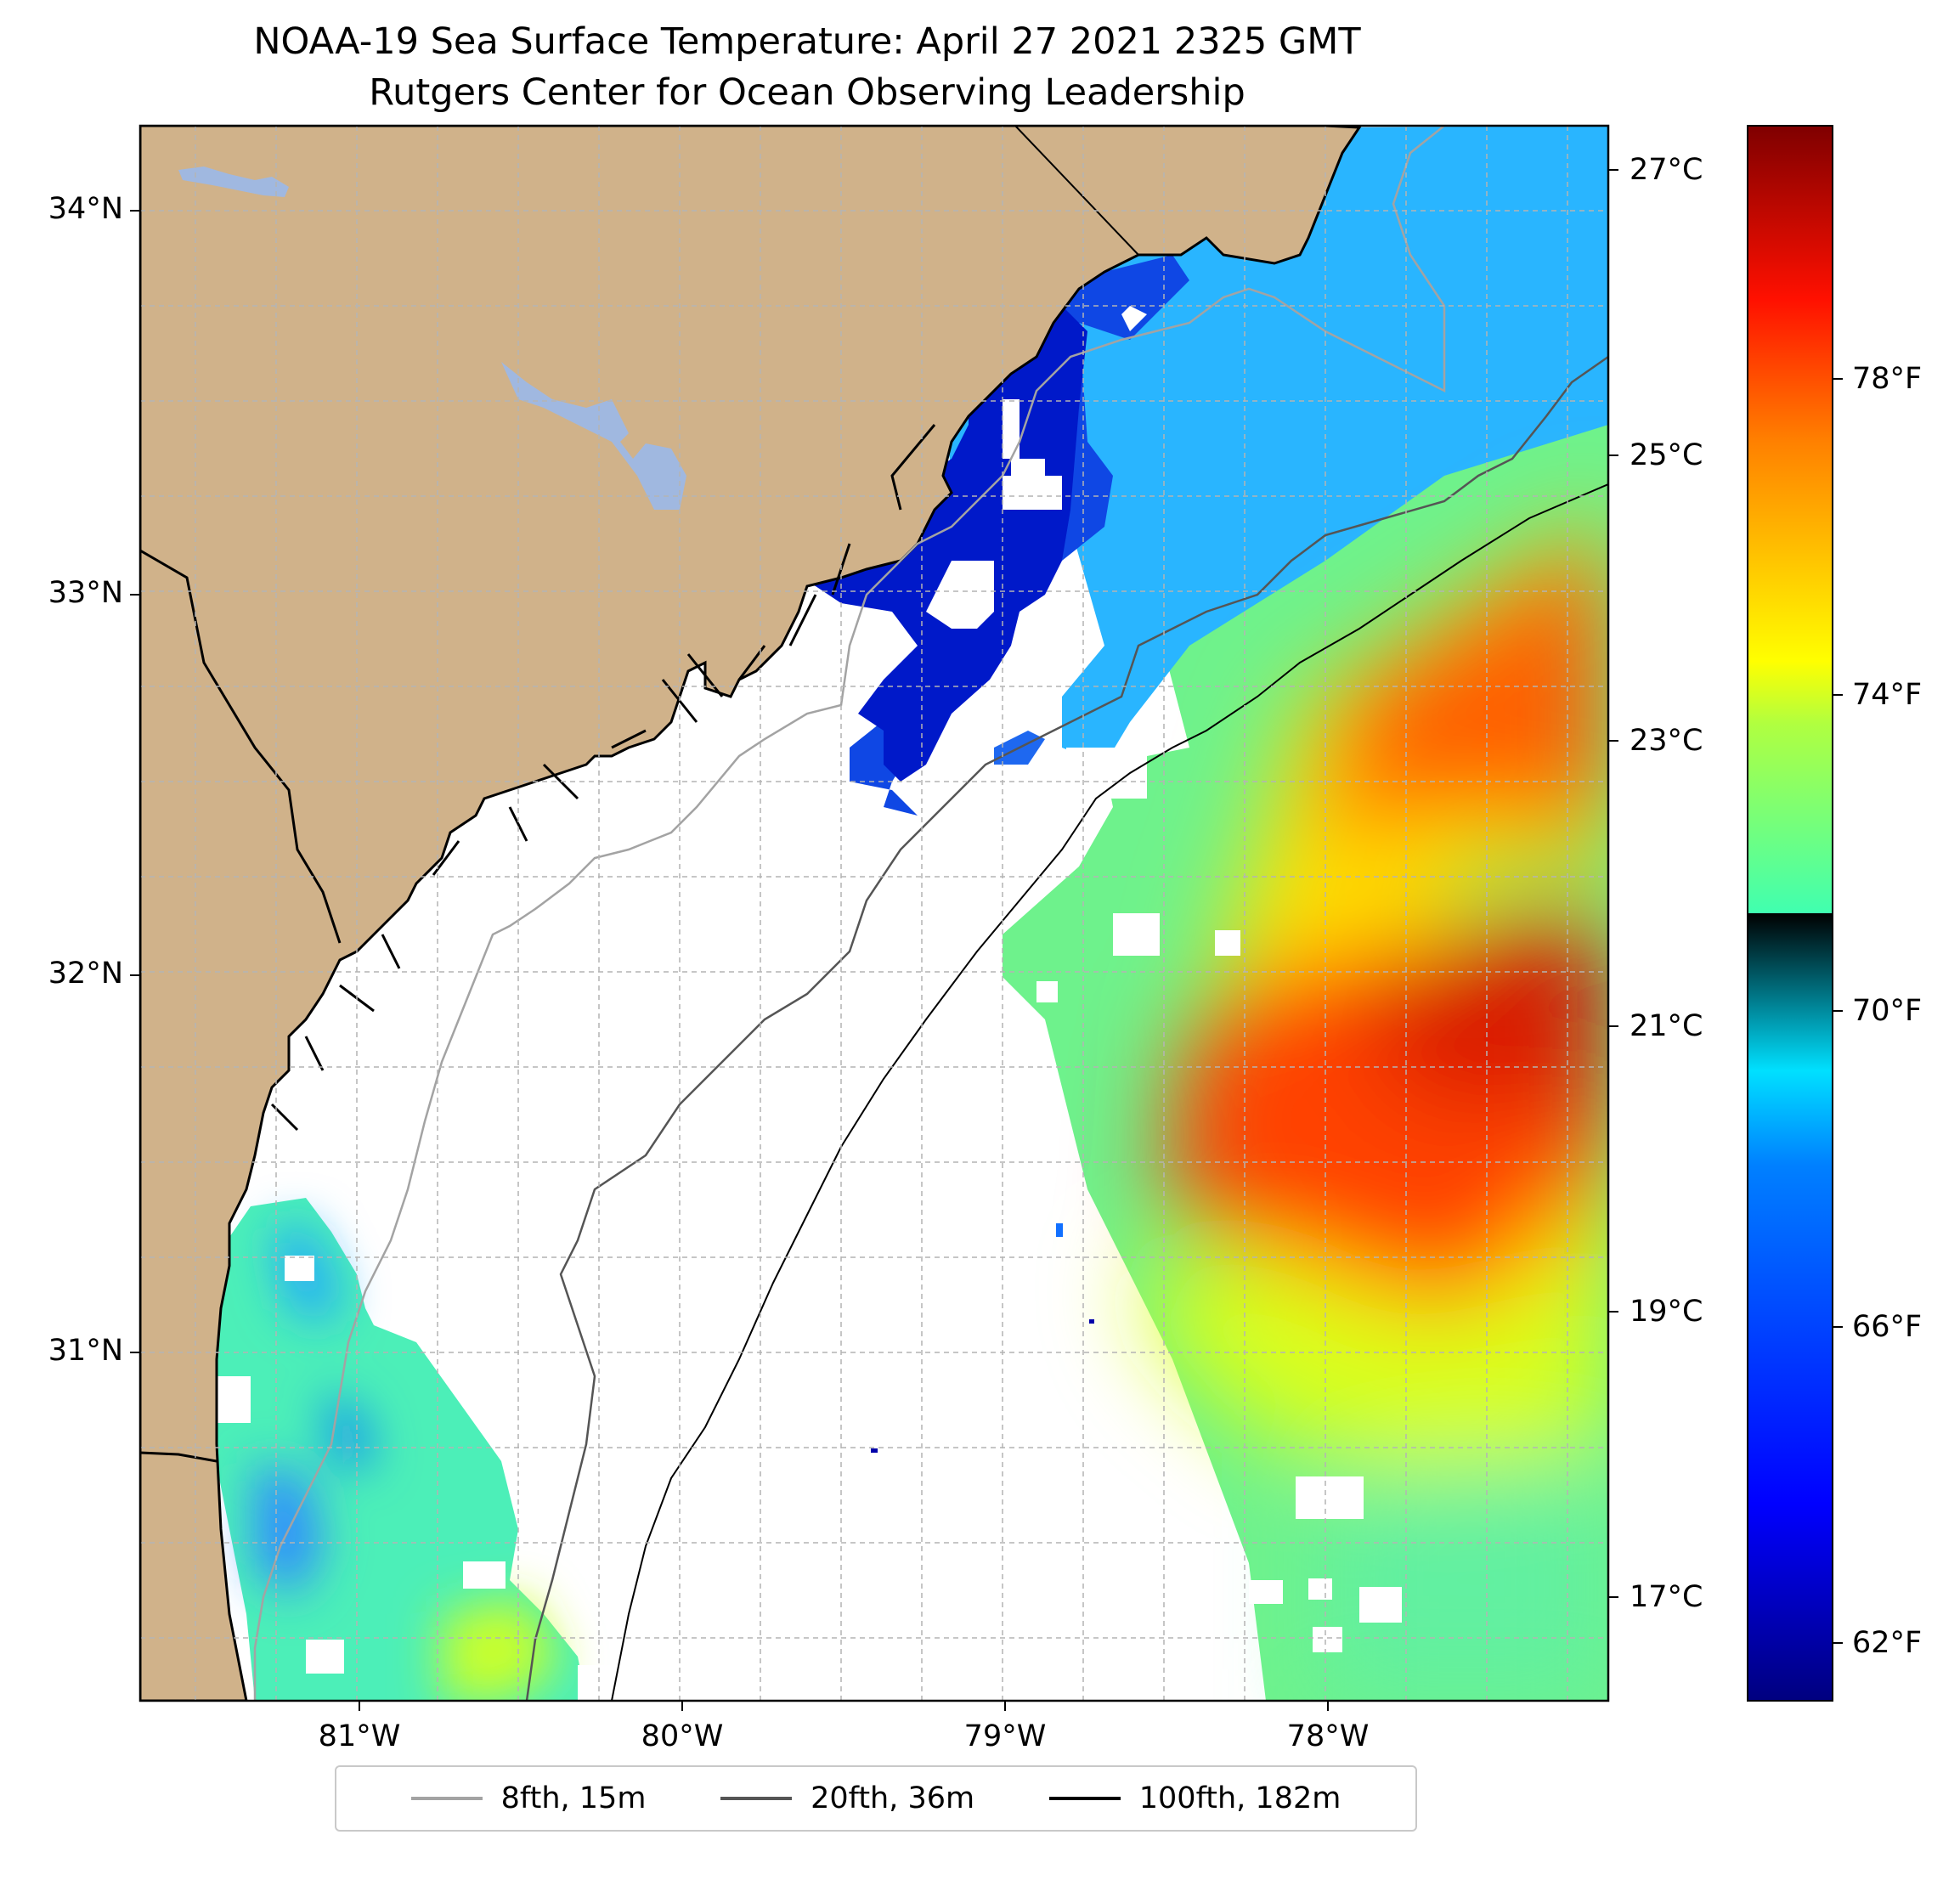  What do you see at coordinates (234, 182) in the screenshot?
I see `lake-marion` at bounding box center [234, 182].